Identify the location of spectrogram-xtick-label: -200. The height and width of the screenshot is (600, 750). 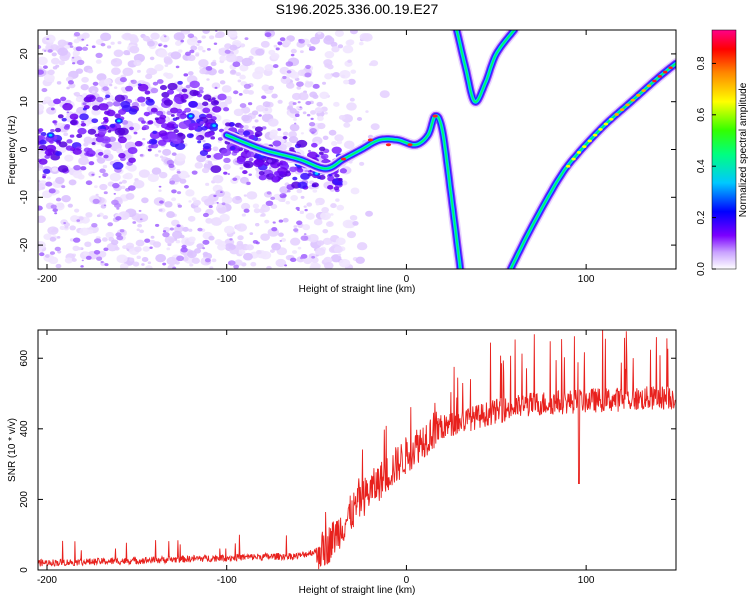
(47, 279).